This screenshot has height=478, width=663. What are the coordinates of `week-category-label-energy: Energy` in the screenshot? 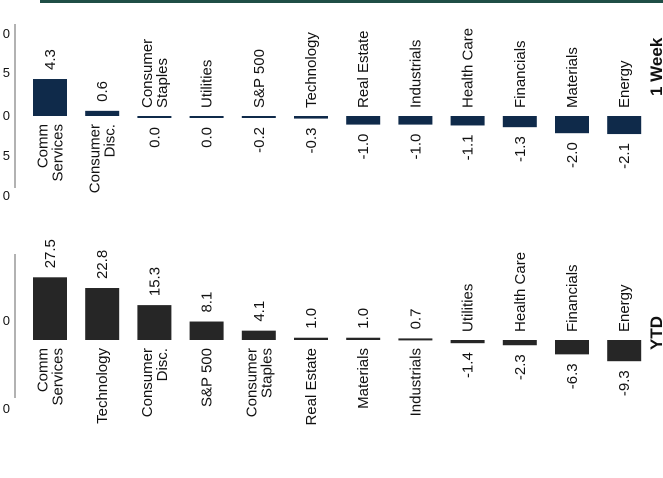 It's located at (624, 84).